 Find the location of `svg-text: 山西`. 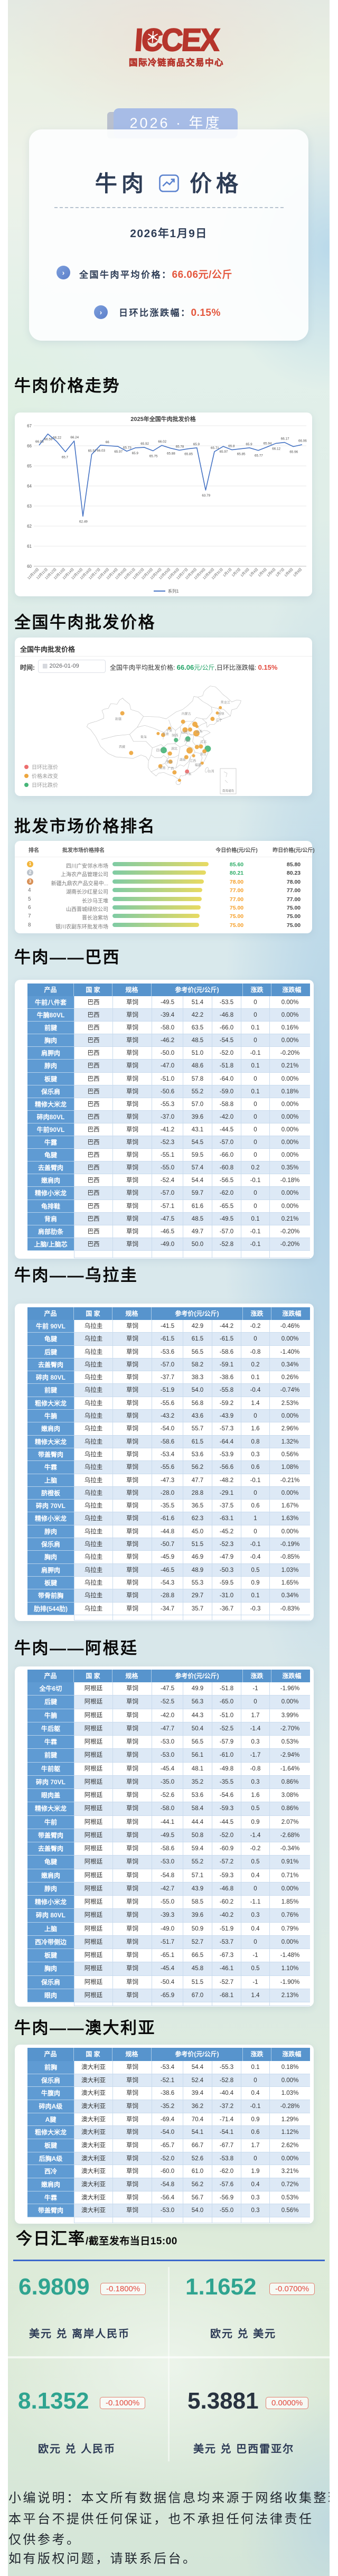

svg-text: 山西 is located at coordinates (184, 732).